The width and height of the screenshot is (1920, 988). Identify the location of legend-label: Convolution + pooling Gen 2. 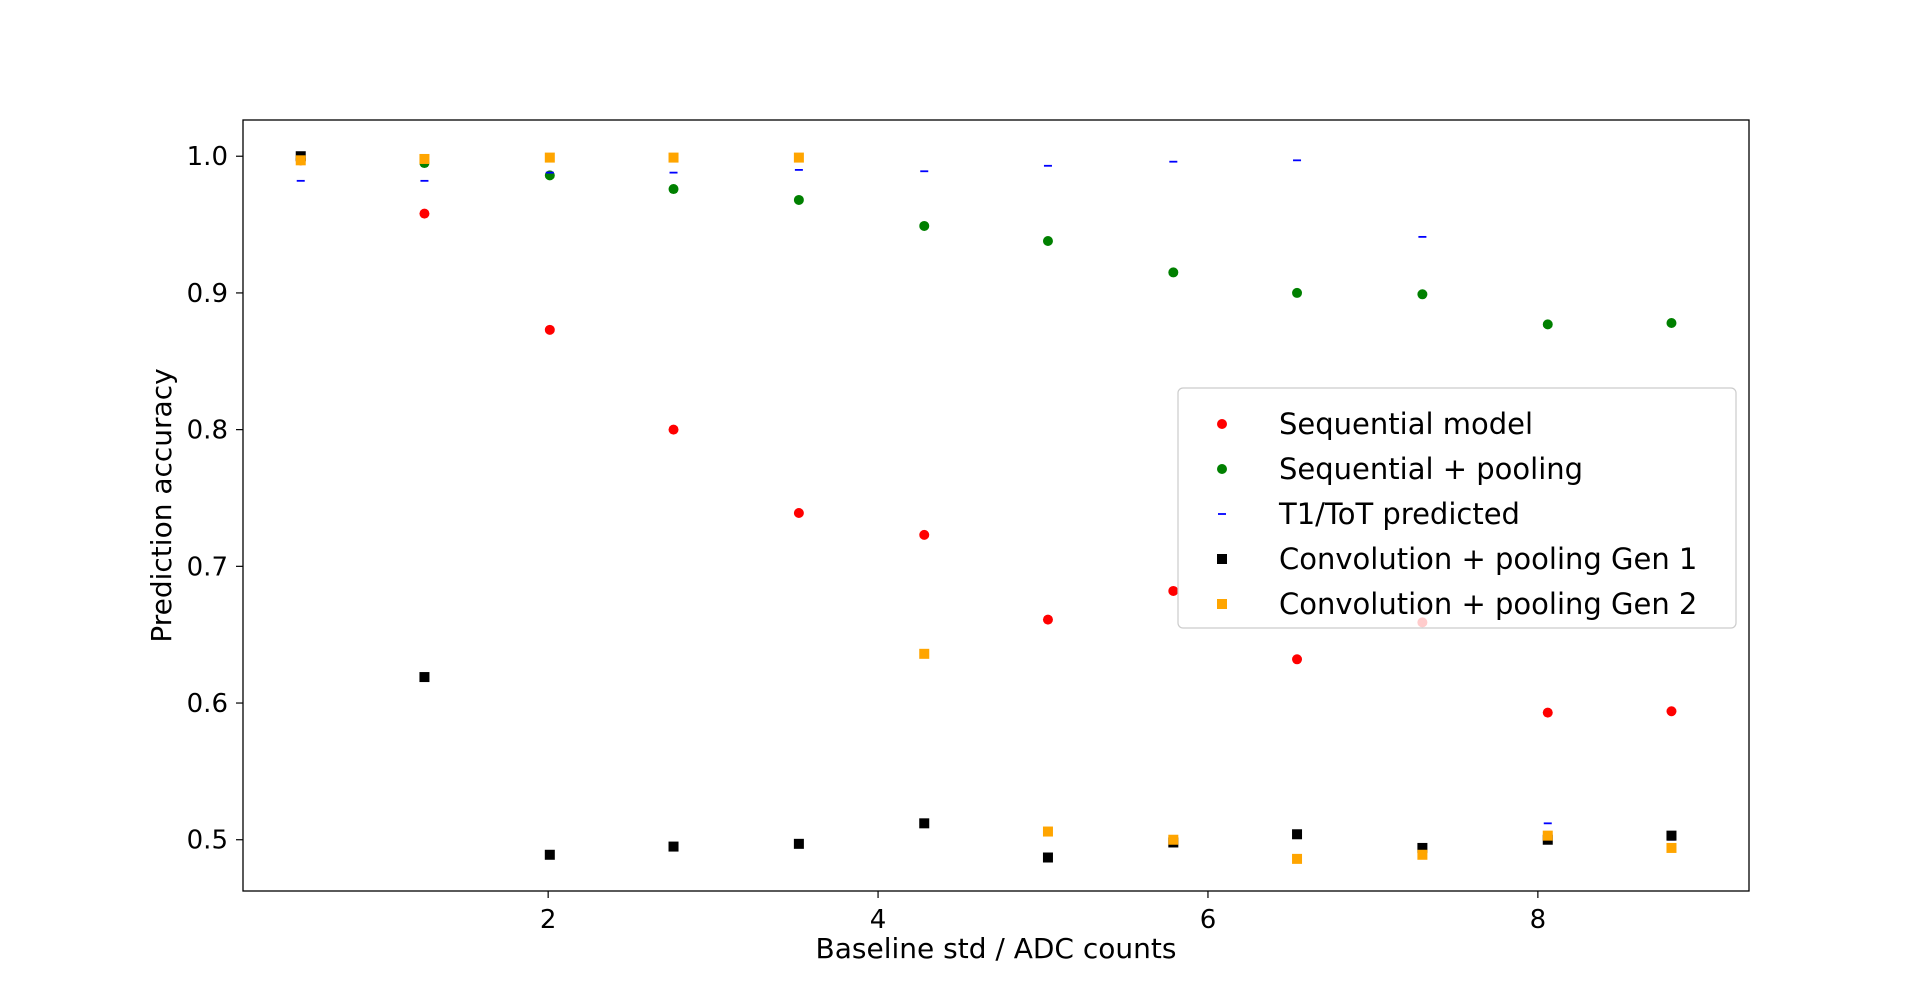
(1488, 604).